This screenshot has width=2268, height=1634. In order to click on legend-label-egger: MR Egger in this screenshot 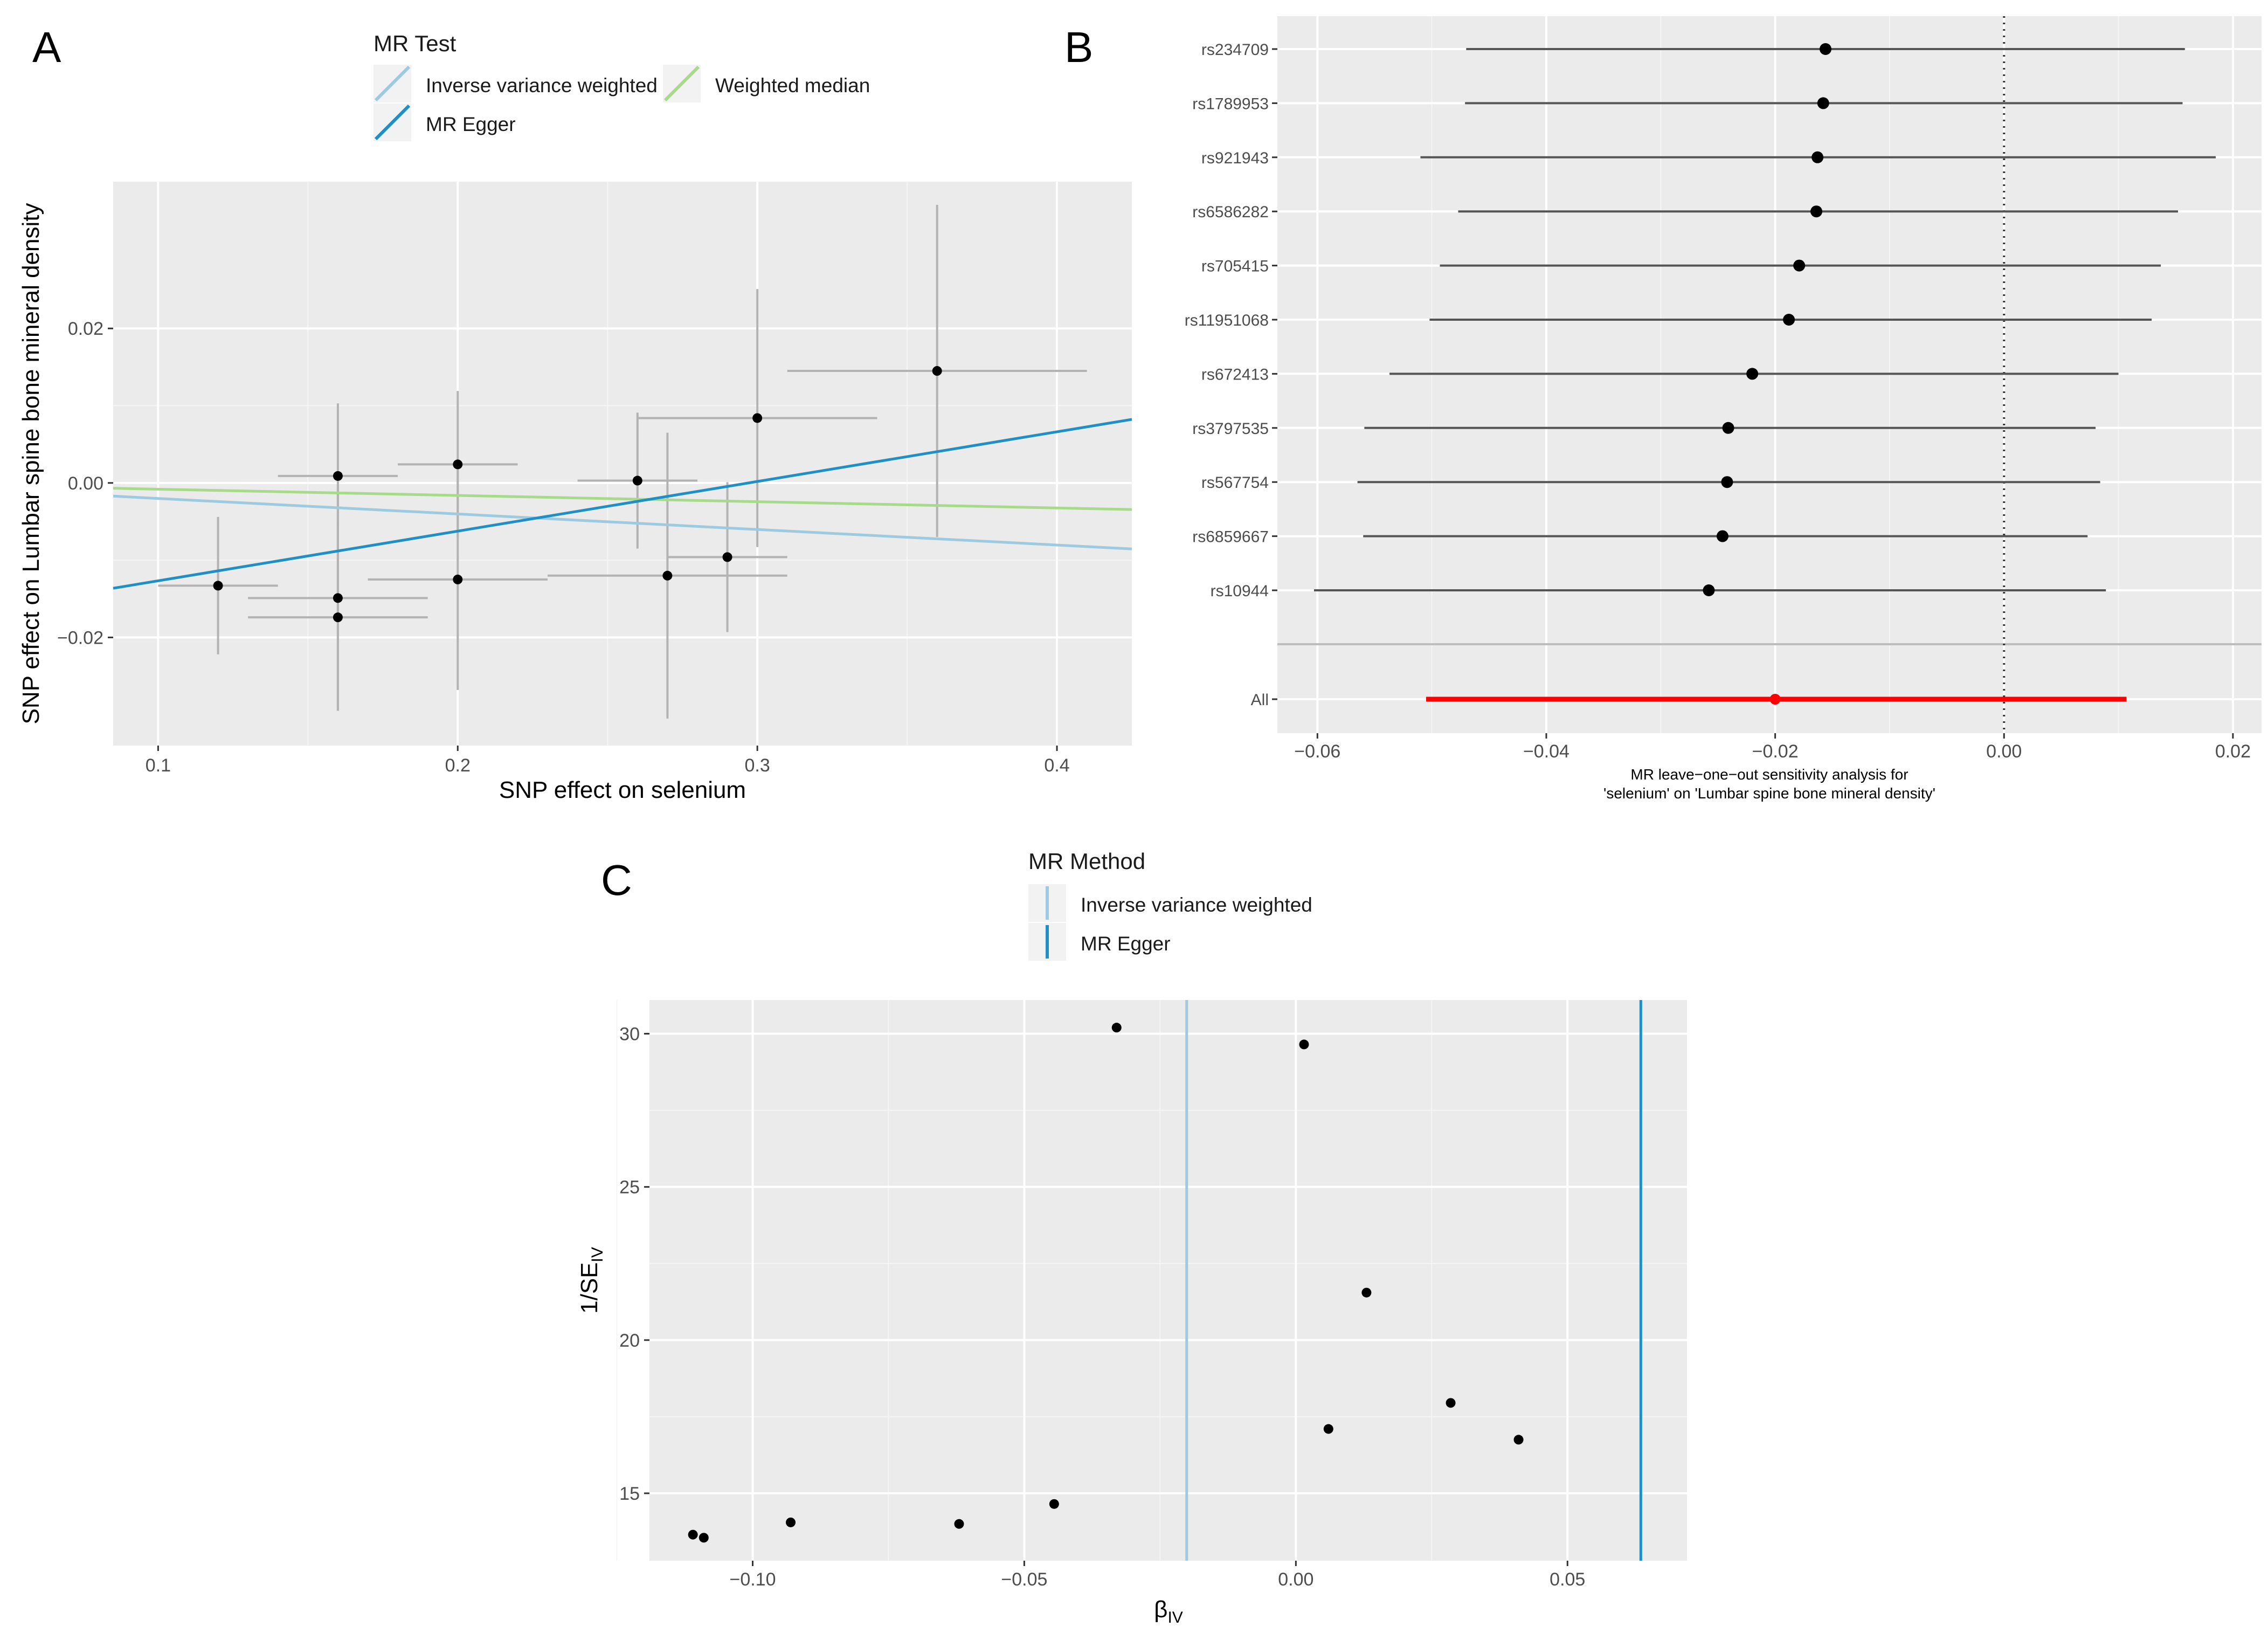, I will do `click(471, 124)`.